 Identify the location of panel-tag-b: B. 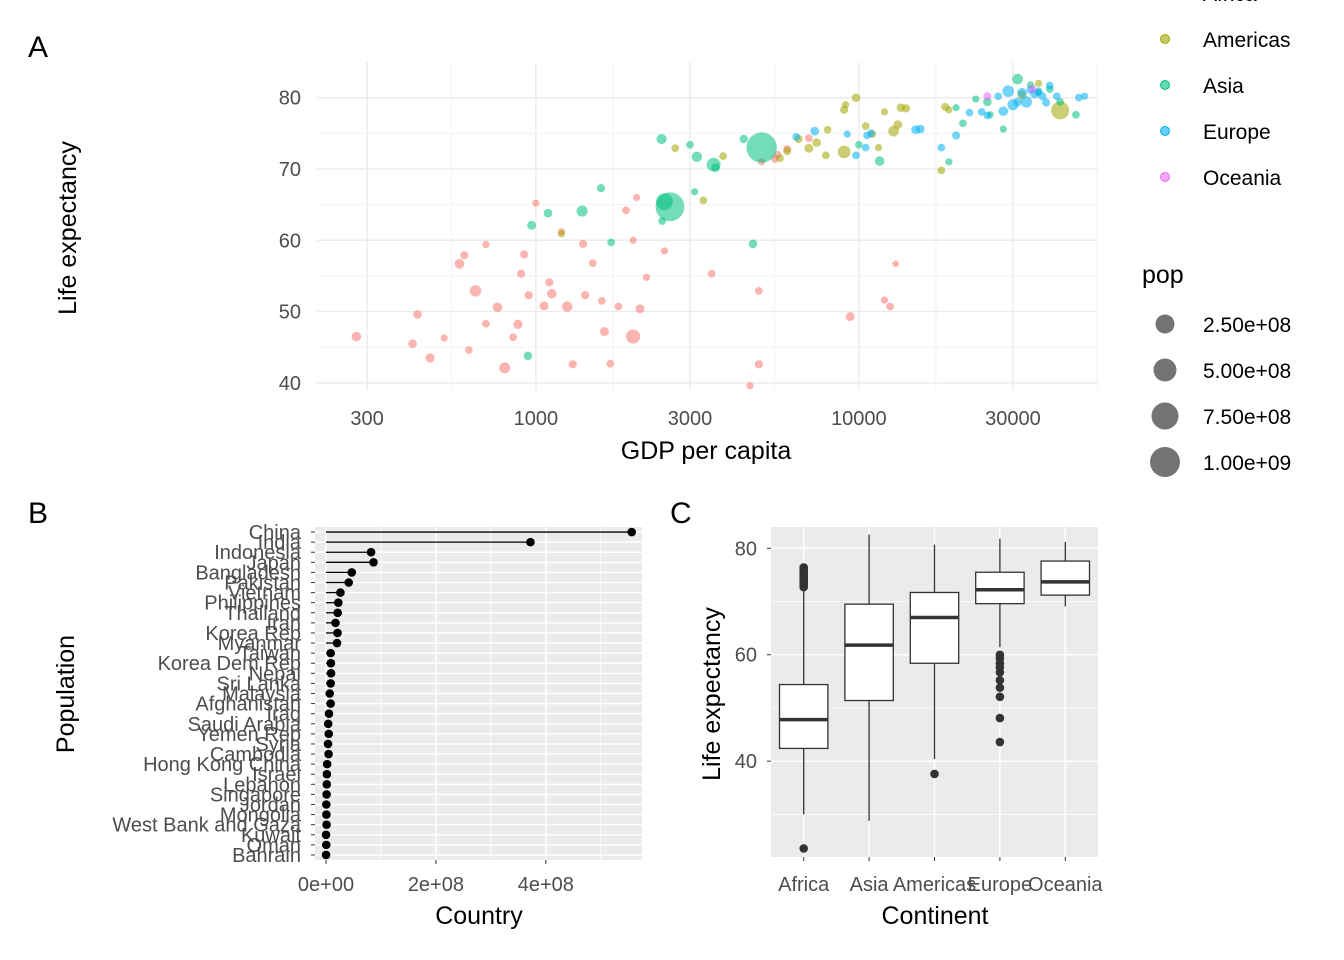
(38, 513).